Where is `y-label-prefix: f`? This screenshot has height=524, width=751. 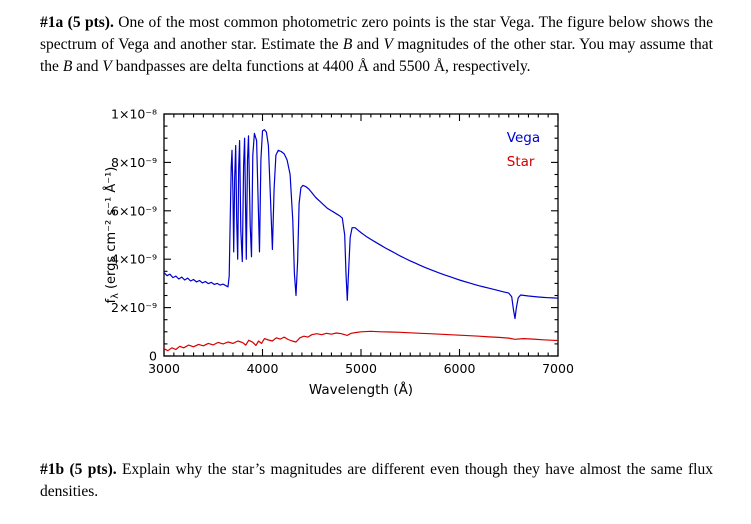
y-label-prefix: f is located at coordinates (111, 300).